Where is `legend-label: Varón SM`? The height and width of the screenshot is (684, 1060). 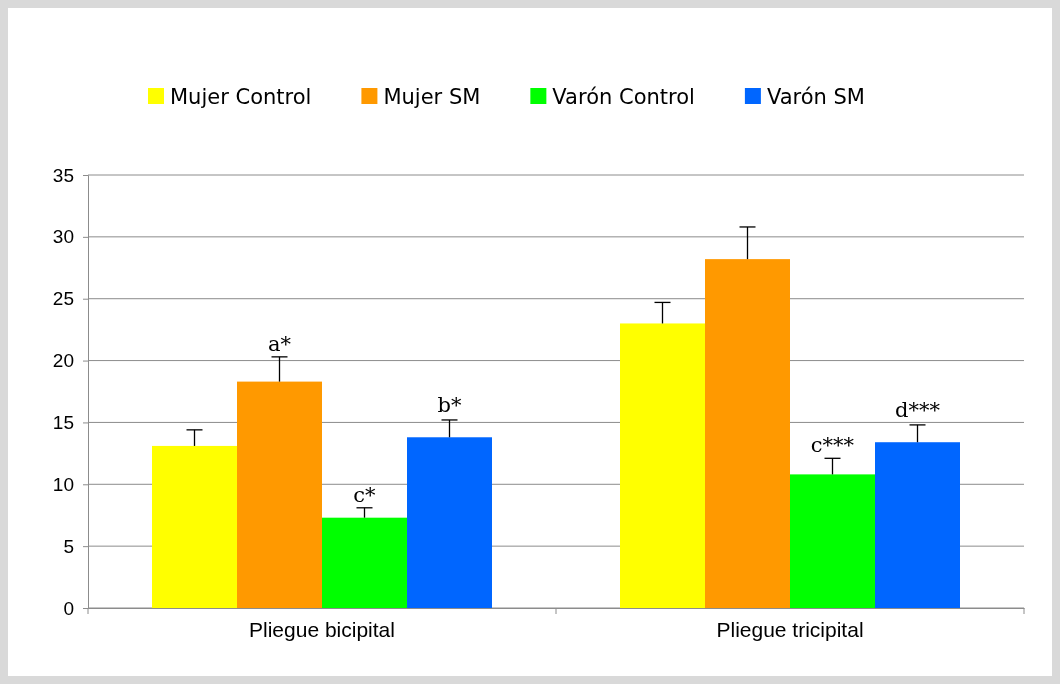
legend-label: Varón SM is located at coordinates (815, 97).